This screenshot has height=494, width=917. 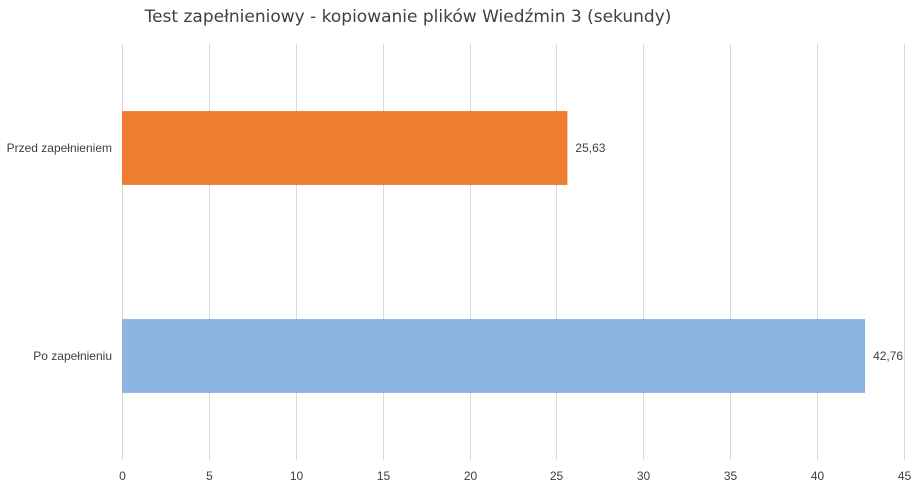 What do you see at coordinates (731, 476) in the screenshot?
I see `x-tick-label: 35` at bounding box center [731, 476].